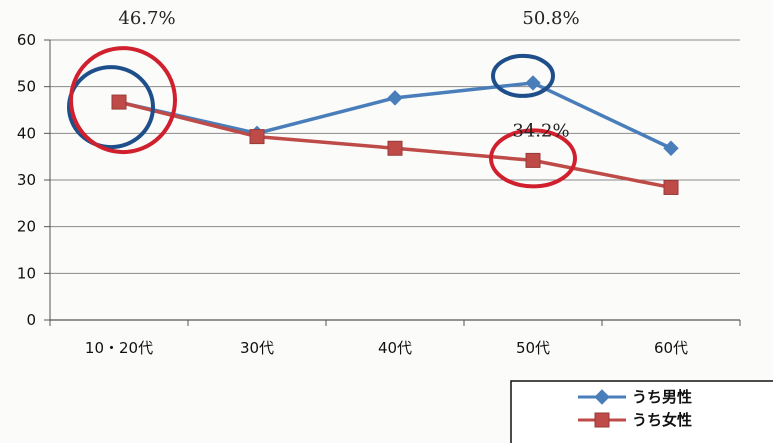 The height and width of the screenshot is (443, 773). I want to click on y-tick-label: 20, so click(26, 227).